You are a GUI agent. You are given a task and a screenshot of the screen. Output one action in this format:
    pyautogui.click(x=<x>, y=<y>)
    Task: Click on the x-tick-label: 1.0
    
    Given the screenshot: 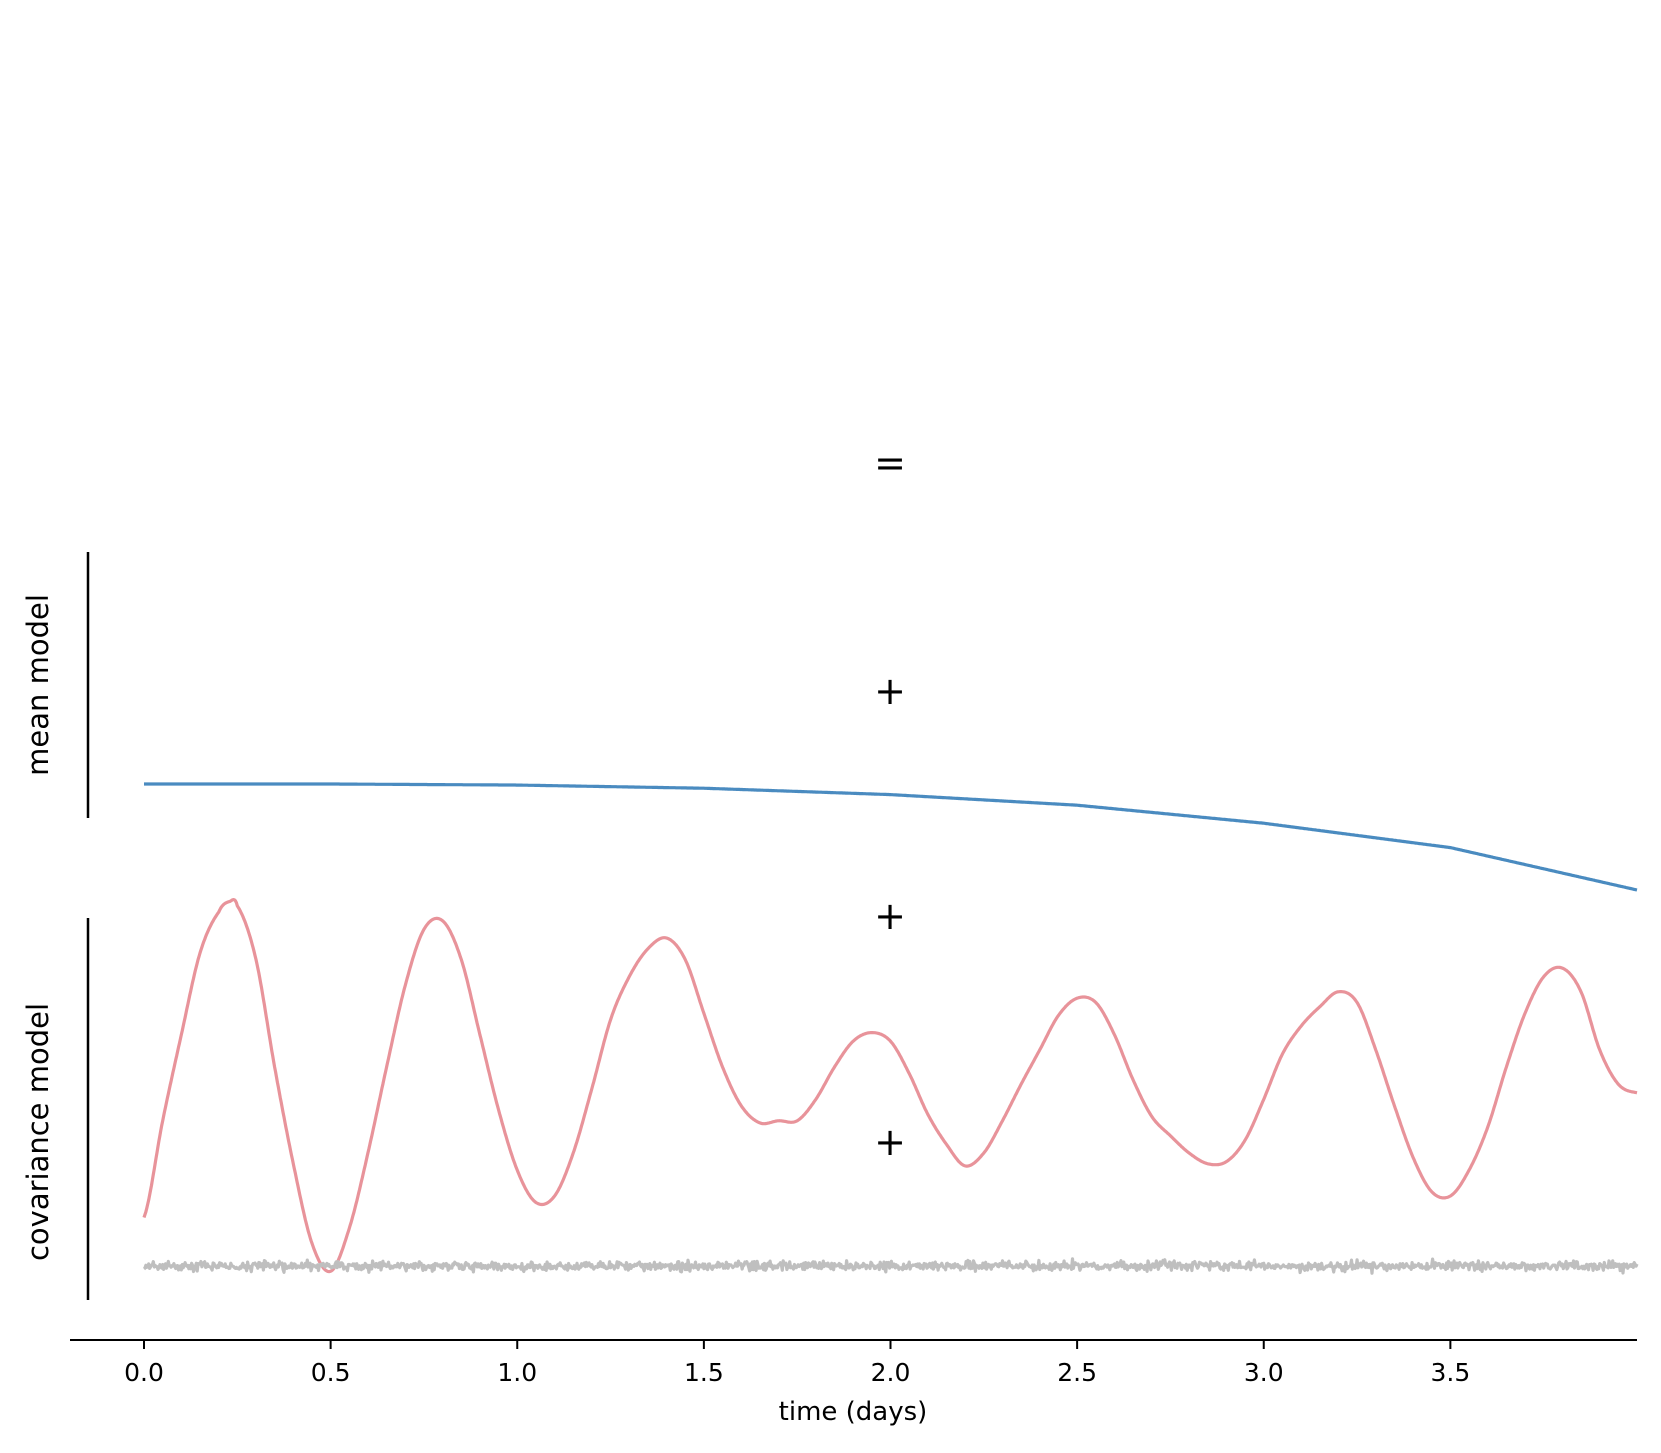 What is the action you would take?
    pyautogui.click(x=517, y=1372)
    